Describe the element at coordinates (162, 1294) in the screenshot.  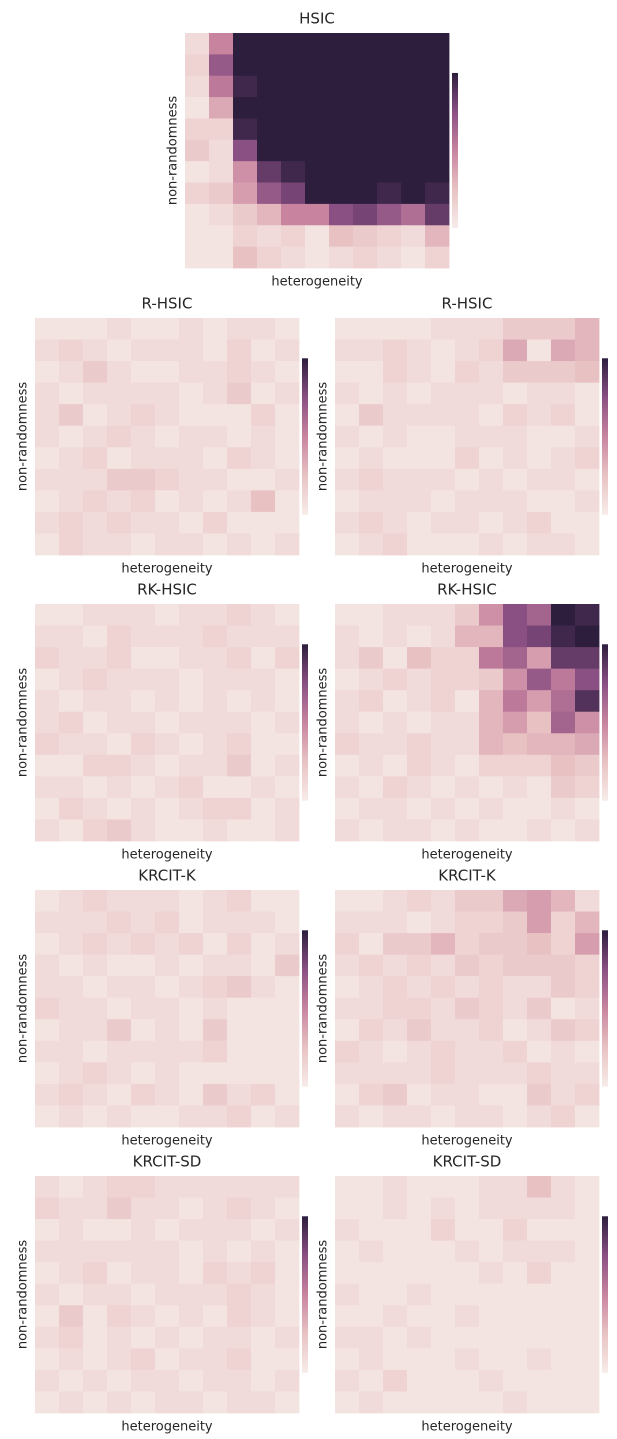
I see `panel: KRCIT-SD heterogeneity non-randomness` at that location.